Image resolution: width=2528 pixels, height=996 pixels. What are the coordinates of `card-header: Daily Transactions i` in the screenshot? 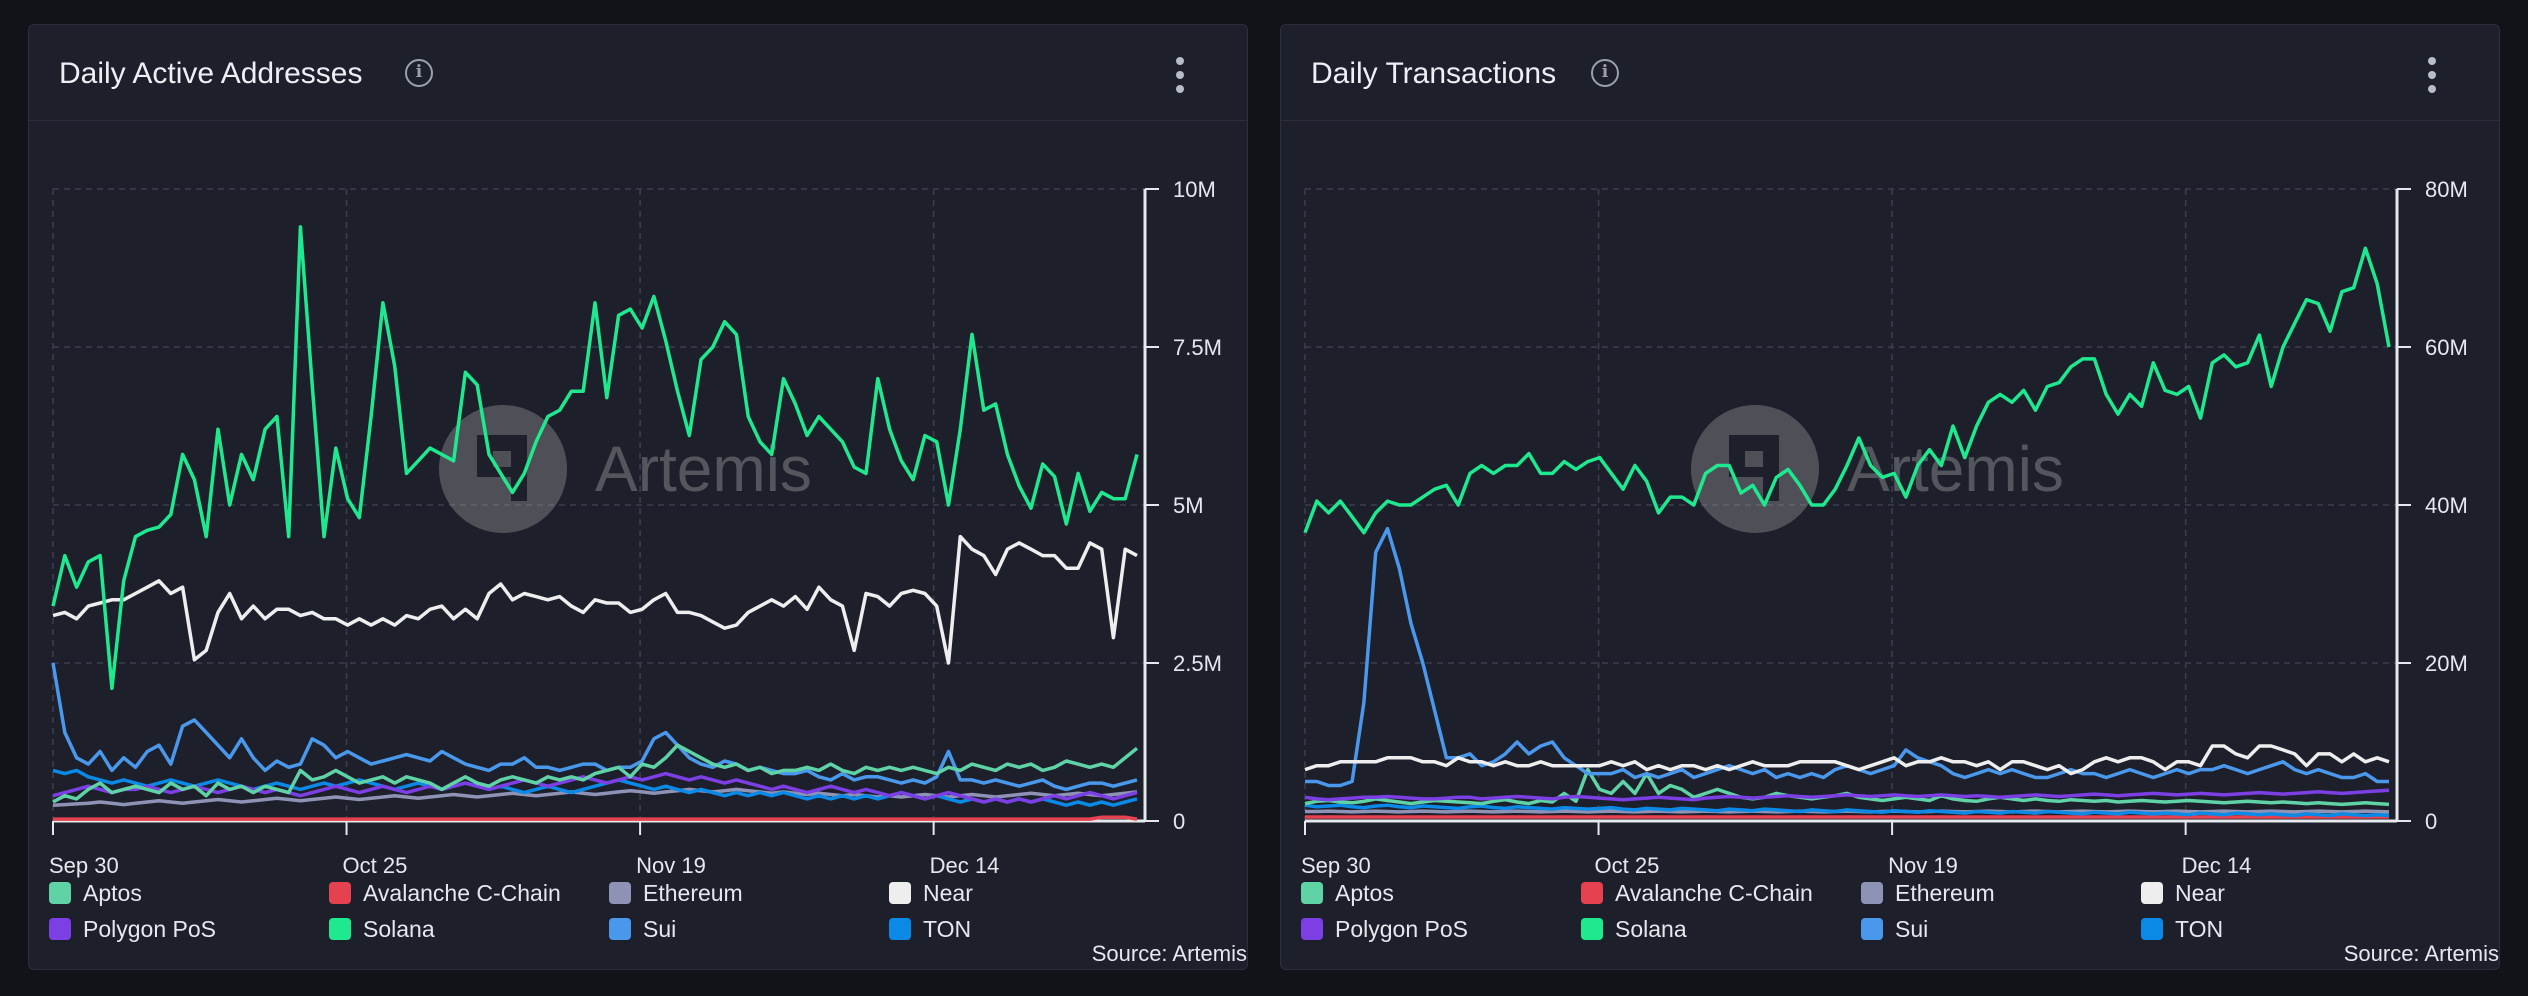 It's located at (1890, 73).